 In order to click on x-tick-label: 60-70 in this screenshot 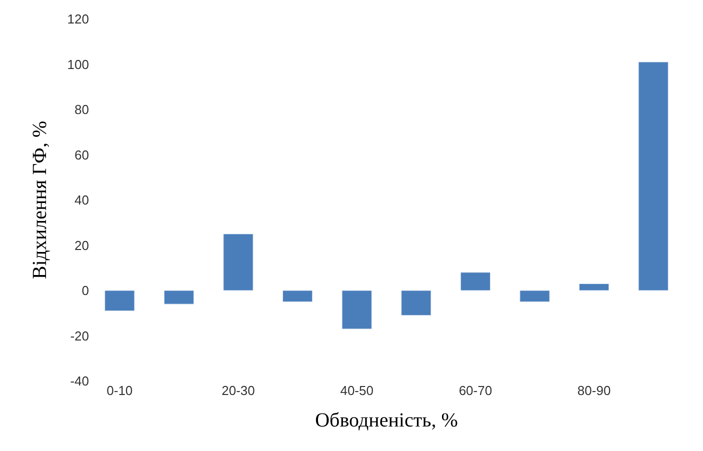, I will do `click(475, 390)`.